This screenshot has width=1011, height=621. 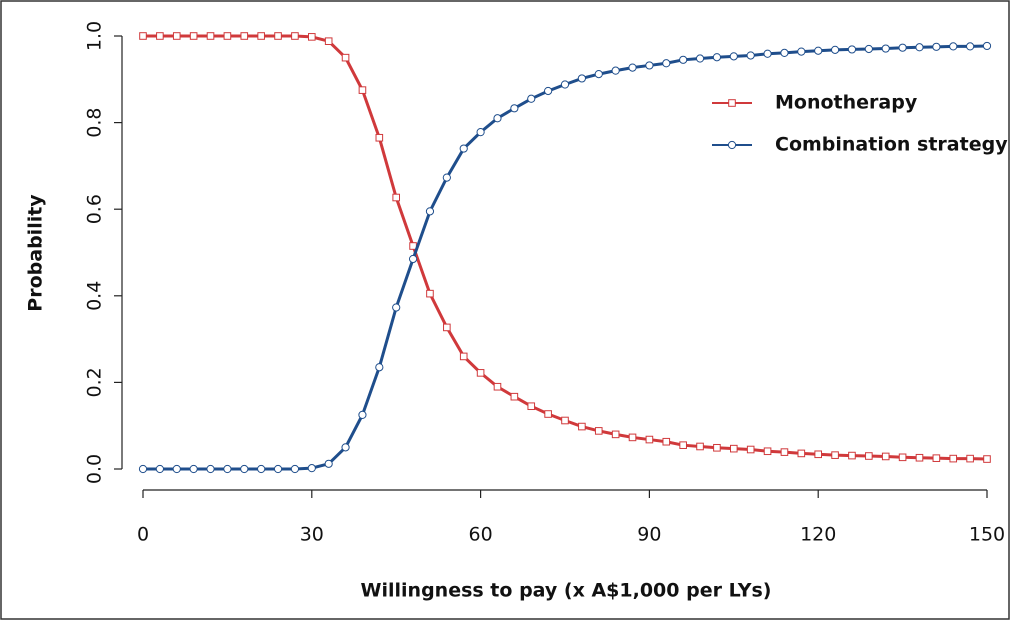 What do you see at coordinates (95, 296) in the screenshot?
I see `y-tick-label: 0.4` at bounding box center [95, 296].